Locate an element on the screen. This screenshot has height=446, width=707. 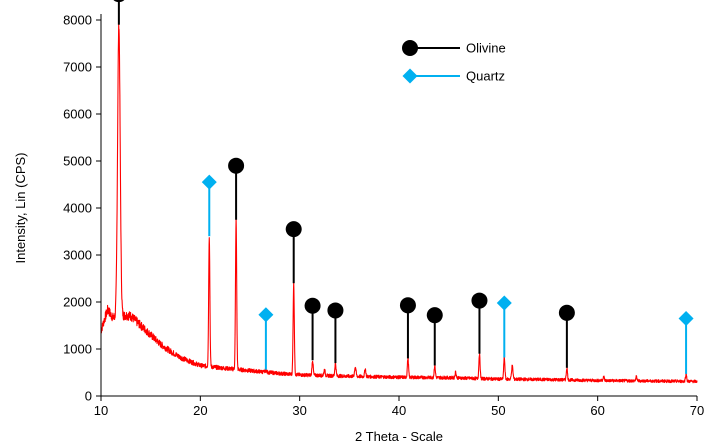
y-axis-title: Intensity, Lin (CPS) is located at coordinates (20, 207).